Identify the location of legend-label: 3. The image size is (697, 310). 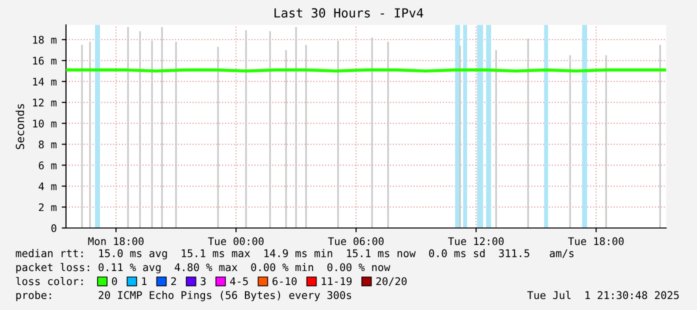
(203, 281).